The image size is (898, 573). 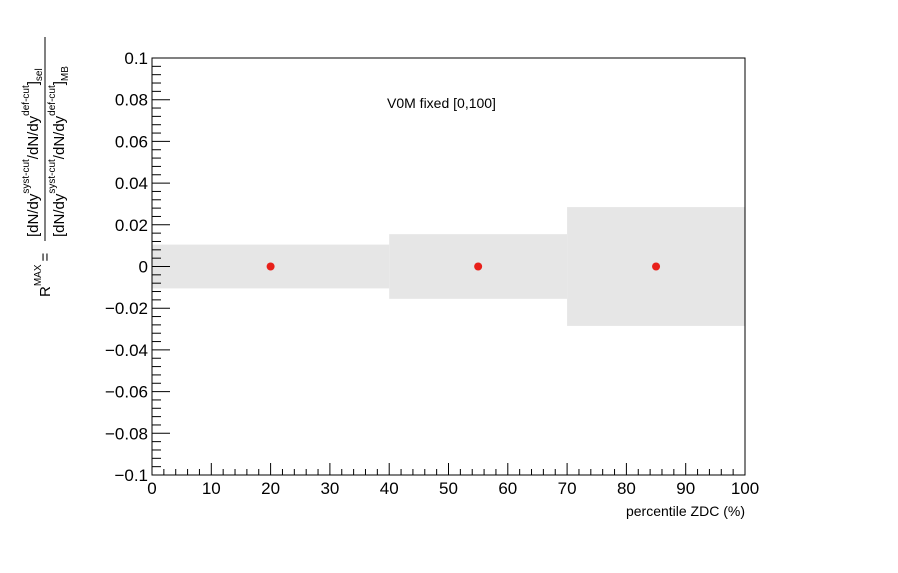 What do you see at coordinates (45, 256) in the screenshot?
I see `y-title-equals: =` at bounding box center [45, 256].